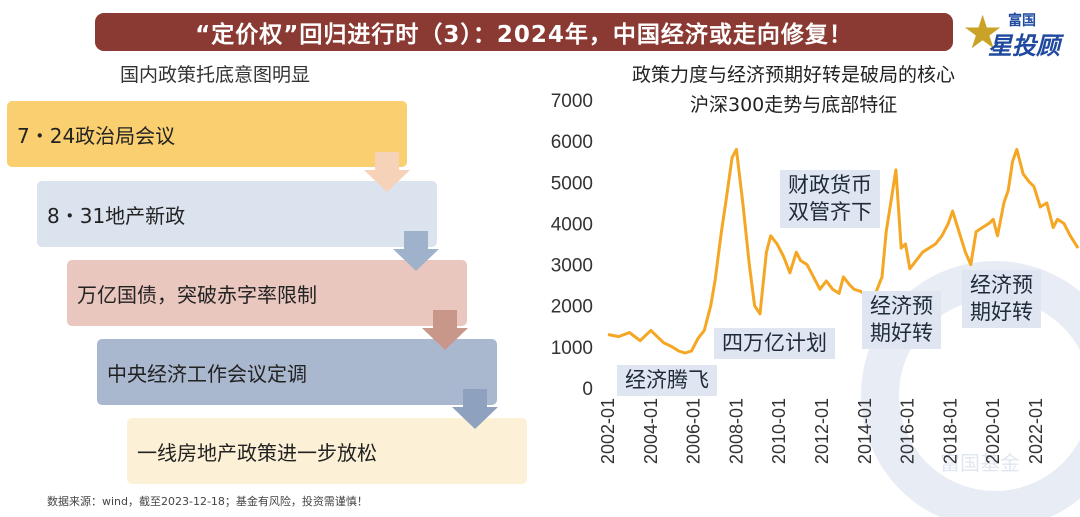  What do you see at coordinates (694, 431) in the screenshot?
I see `x-tick-label: 2006-01` at bounding box center [694, 431].